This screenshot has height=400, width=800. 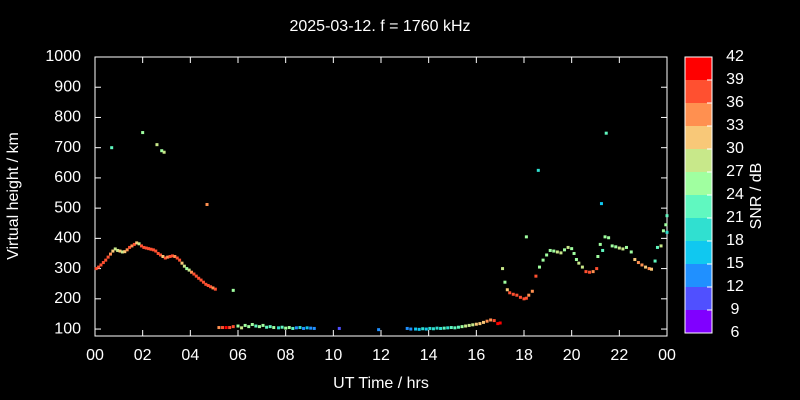 I want to click on x-tick-label: 12, so click(x=381, y=355).